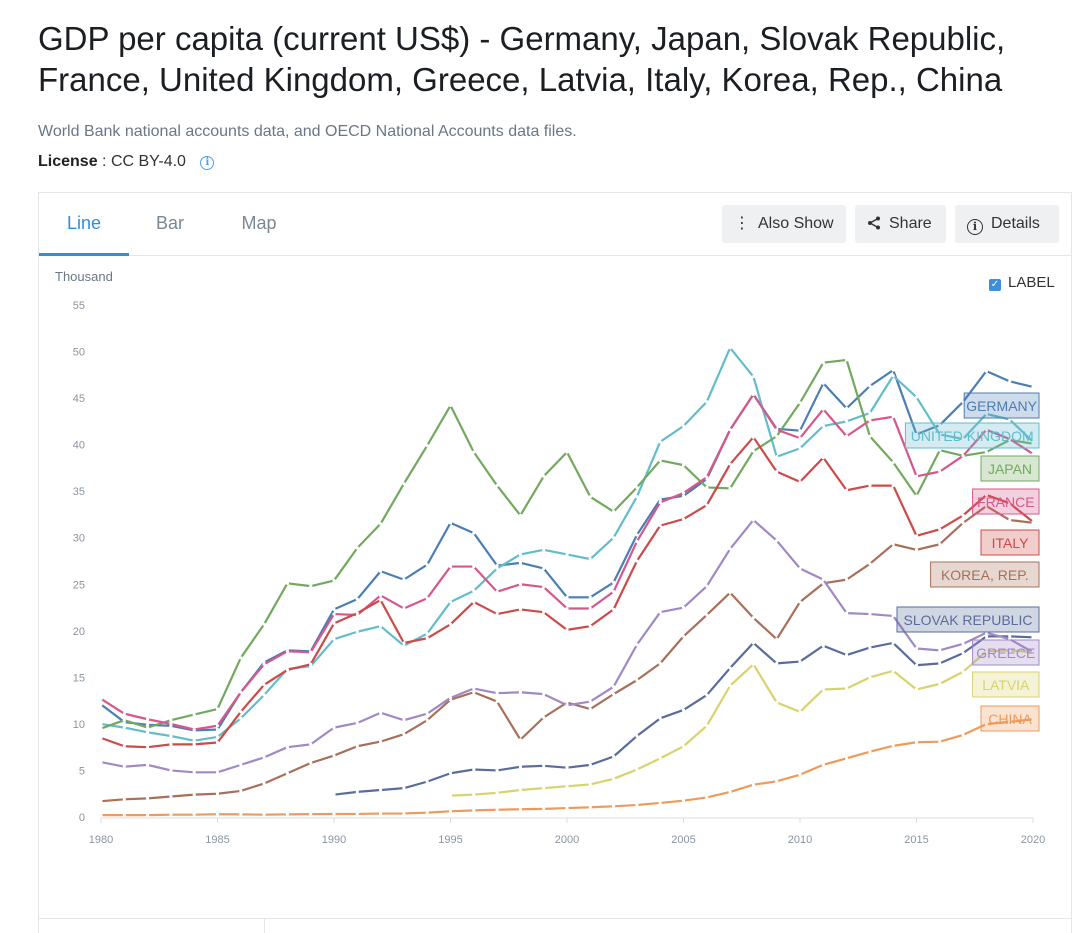 This screenshot has height=933, width=1080. I want to click on tab-line: Line, so click(84, 224).